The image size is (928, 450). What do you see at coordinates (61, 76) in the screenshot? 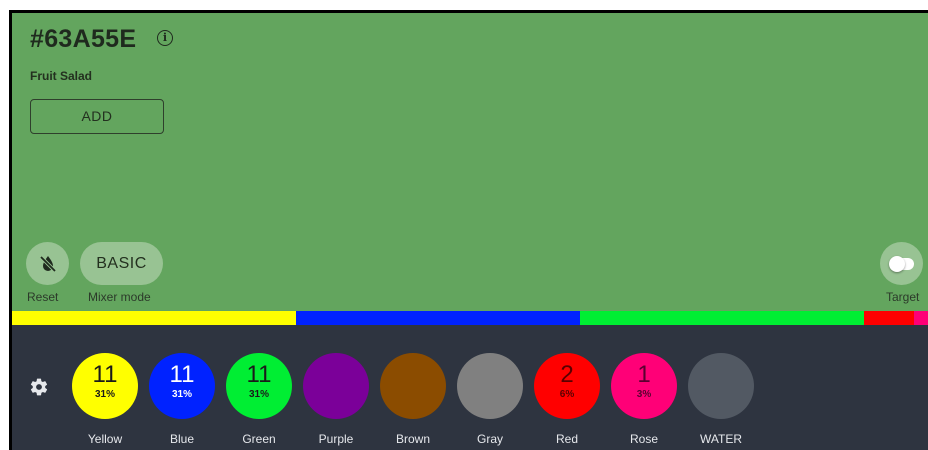
I see `color-name: Fruit Salad` at bounding box center [61, 76].